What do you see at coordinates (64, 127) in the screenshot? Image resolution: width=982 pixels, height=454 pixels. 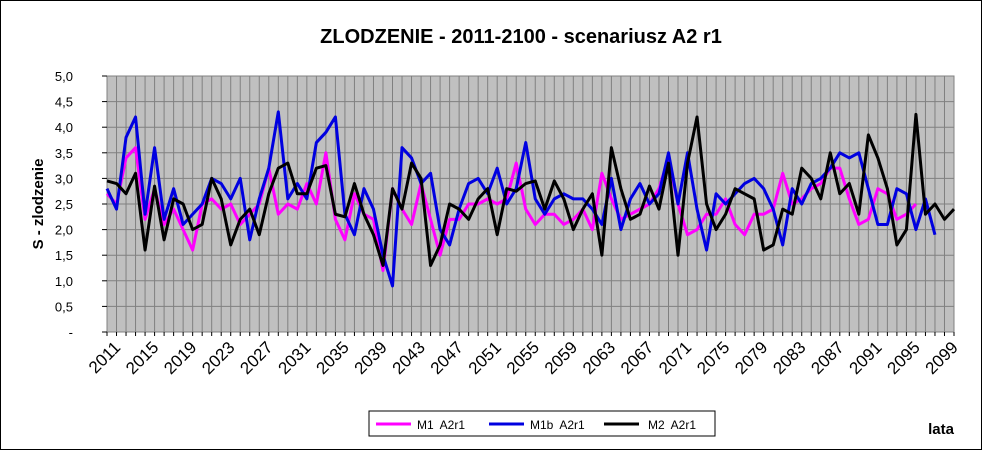 I see `y-tick-label: 4,0` at bounding box center [64, 127].